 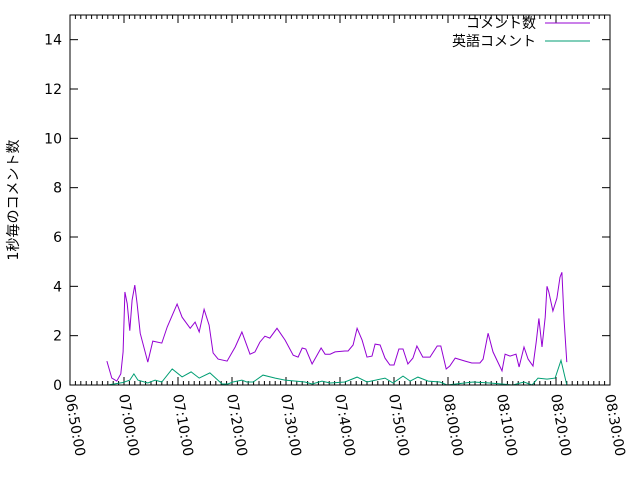 I want to click on y-tick-label: 10, so click(x=53, y=139).